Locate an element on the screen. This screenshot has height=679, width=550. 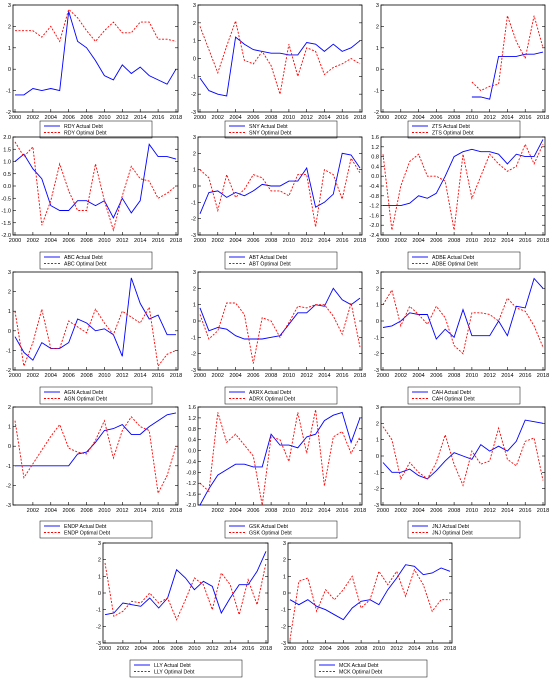
legend-label: ENDP Actual Debt is located at coordinates (85, 527).